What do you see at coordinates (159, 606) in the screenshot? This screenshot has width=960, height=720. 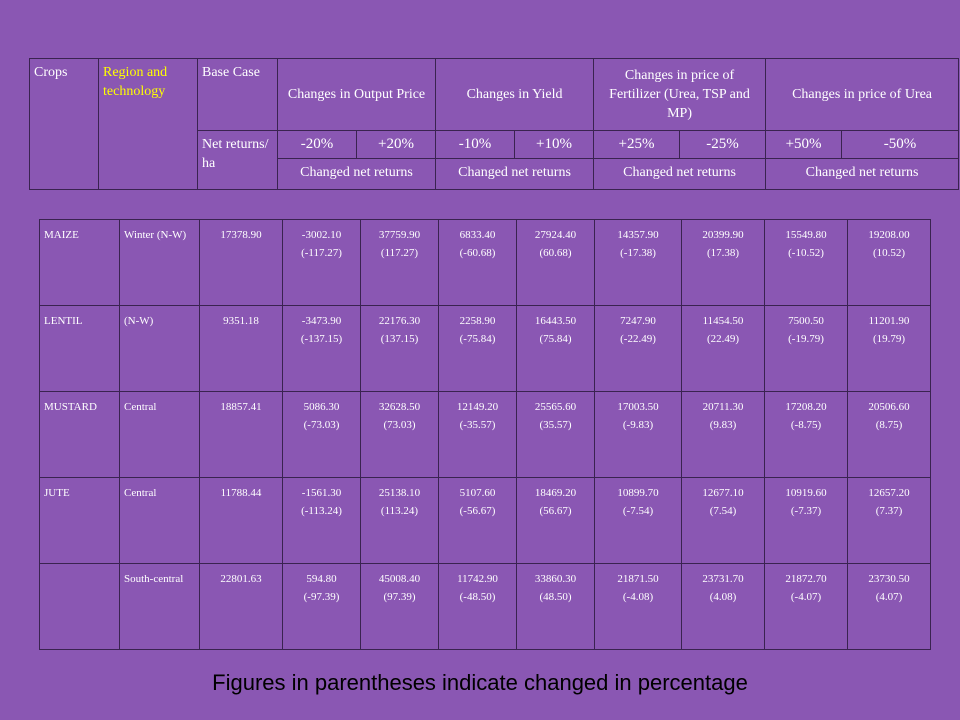 I see `region-cell: South-central` at bounding box center [159, 606].